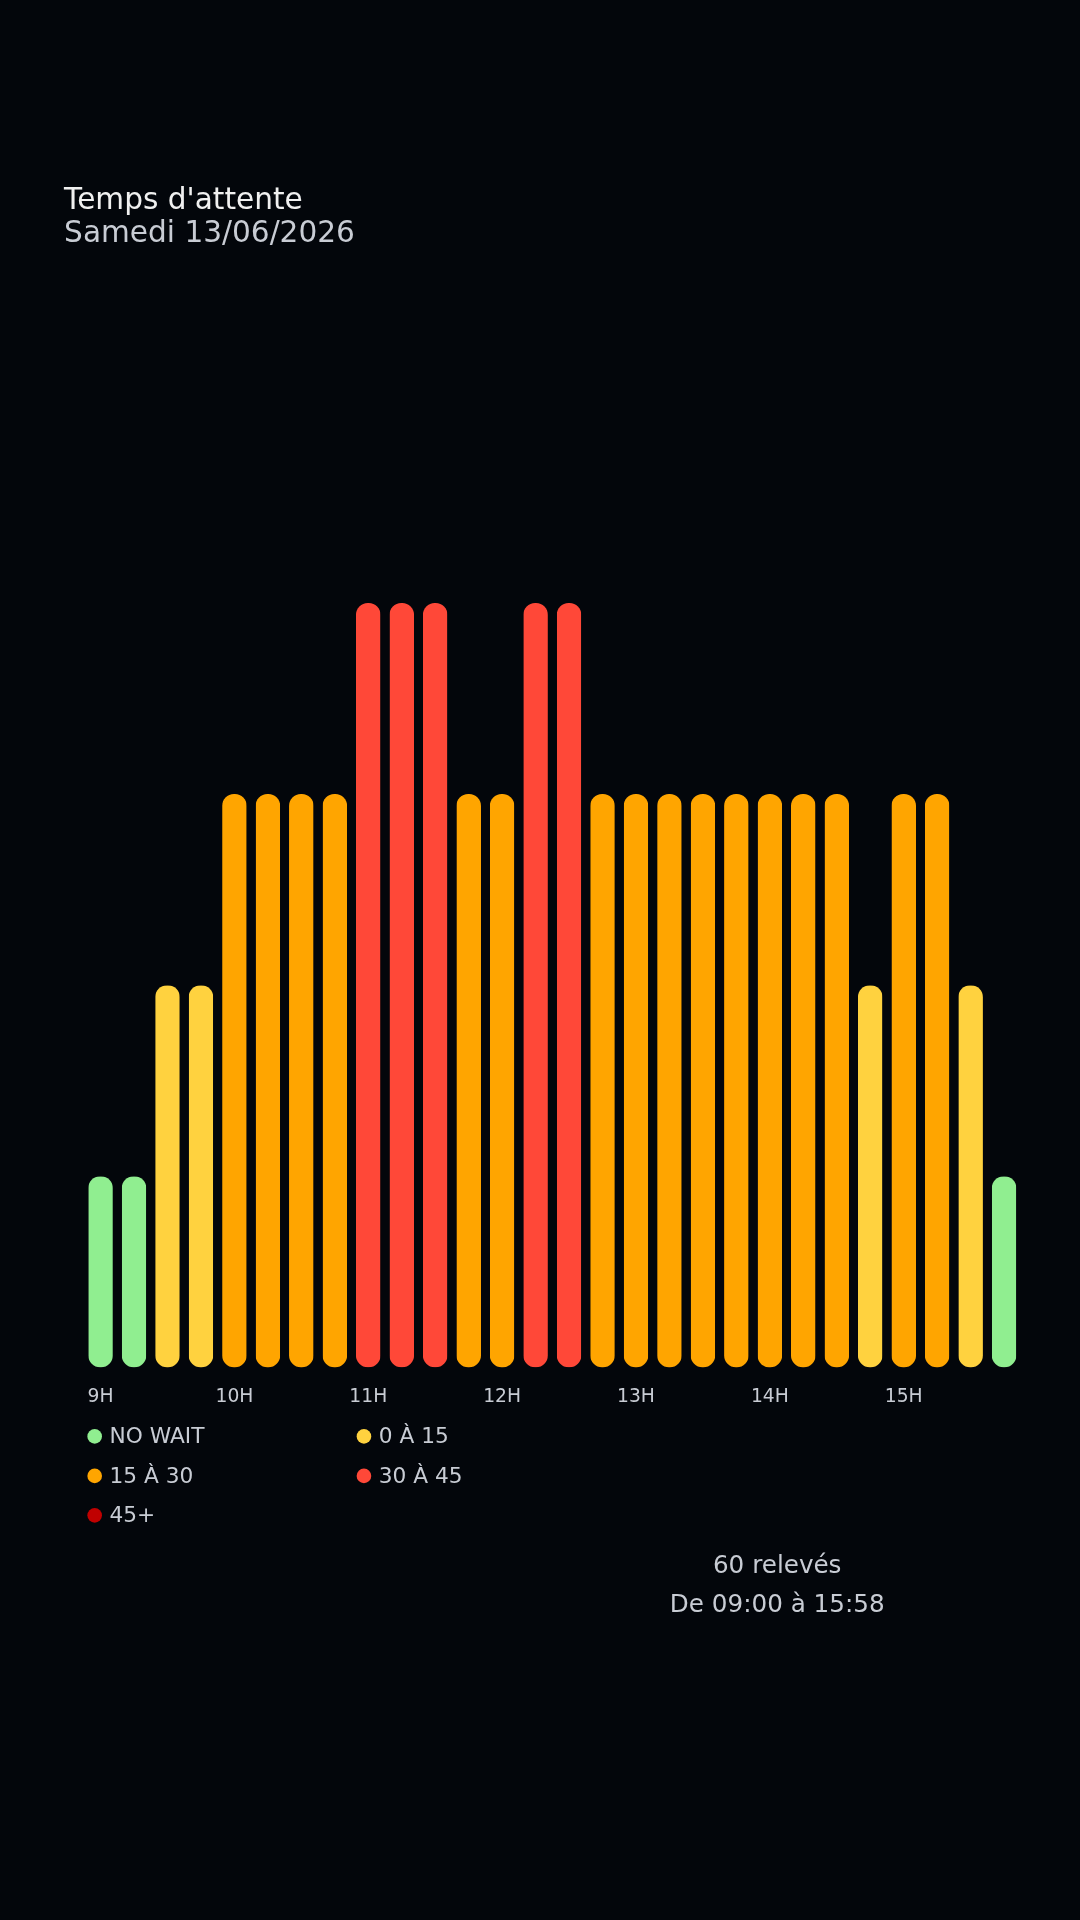 The width and height of the screenshot is (1080, 1920). Describe the element at coordinates (636, 1396) in the screenshot. I see `x-tick-label: 13H` at that location.